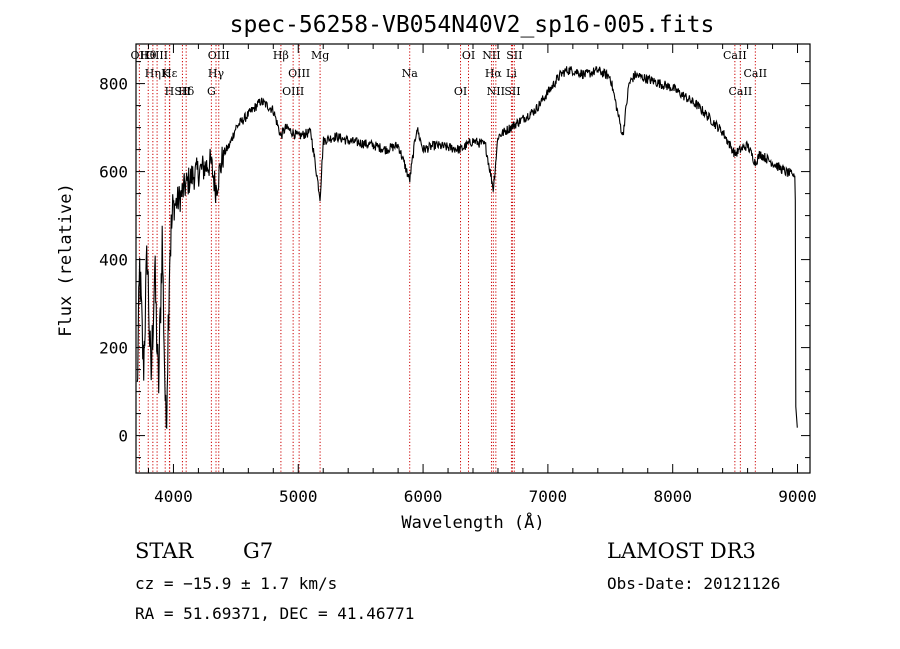 The image size is (900, 649). I want to click on emission-line-label: Mg, so click(320, 55).